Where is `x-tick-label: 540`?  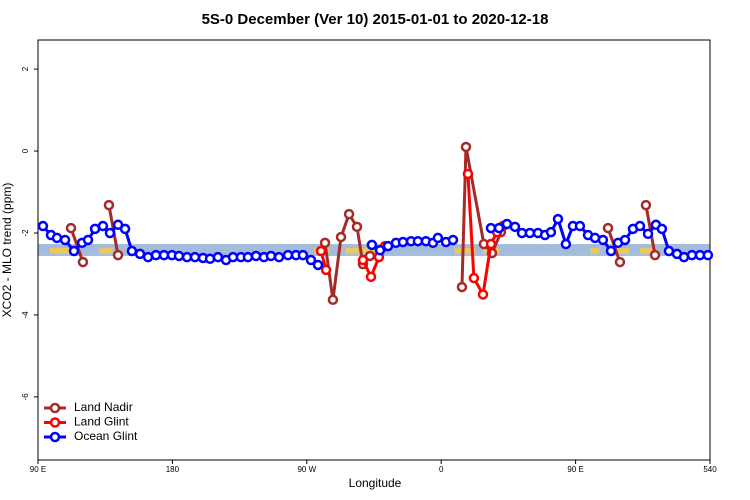 x-tick-label: 540 is located at coordinates (710, 469).